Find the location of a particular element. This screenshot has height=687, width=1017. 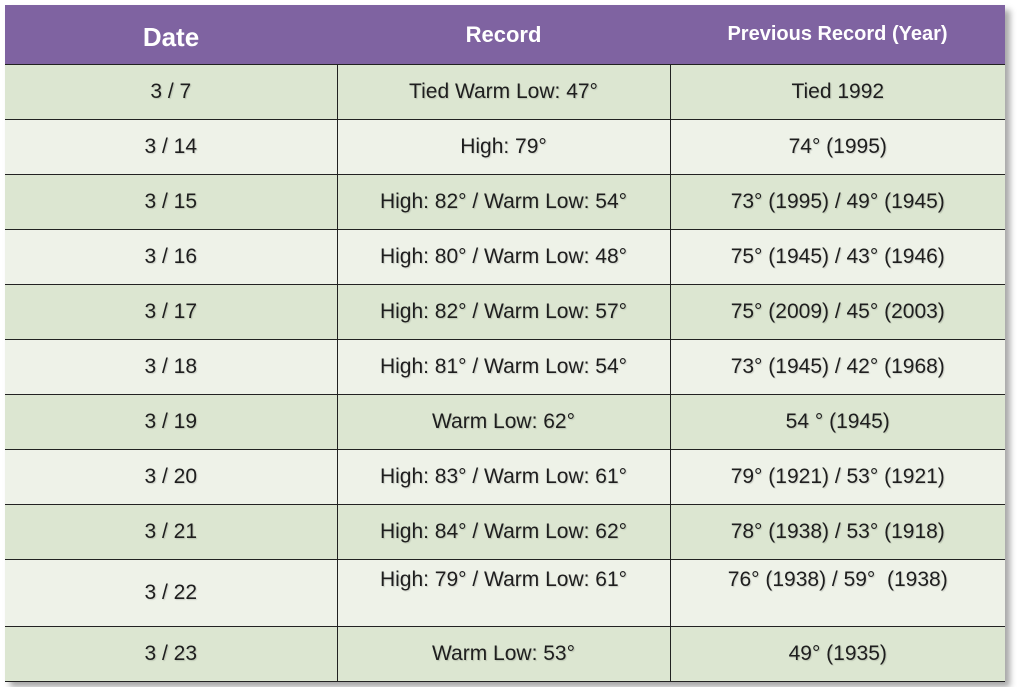

header-cell: Record is located at coordinates (503, 35).